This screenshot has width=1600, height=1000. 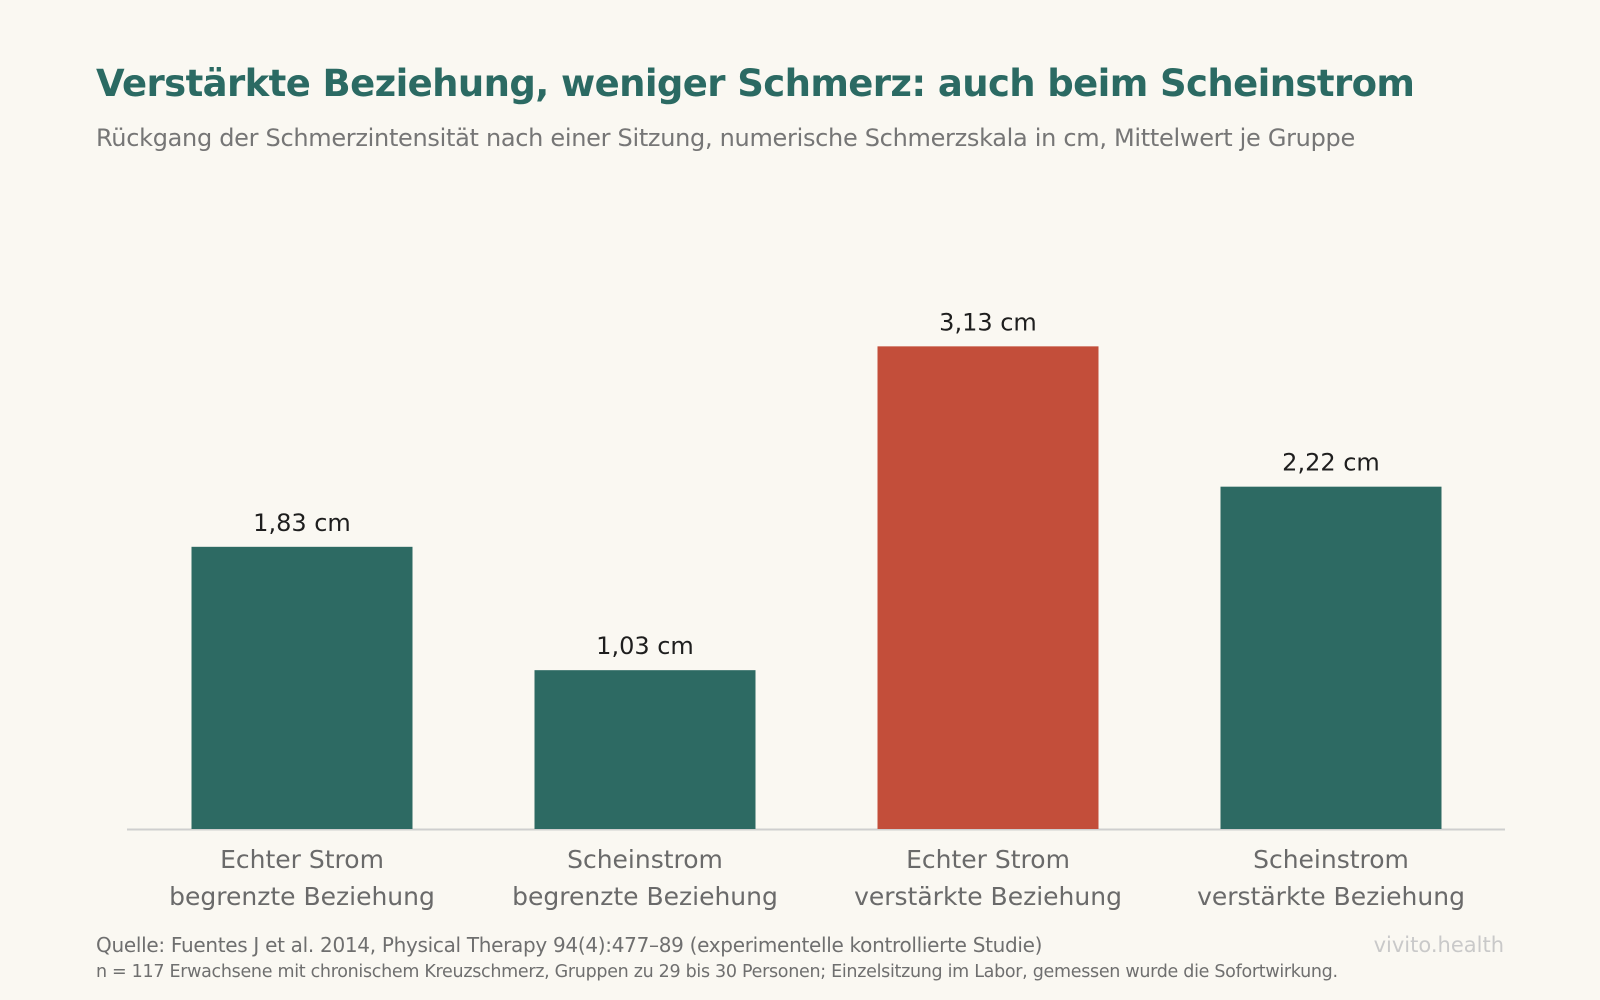 I want to click on value-label: 1,83 cm, so click(x=302, y=523).